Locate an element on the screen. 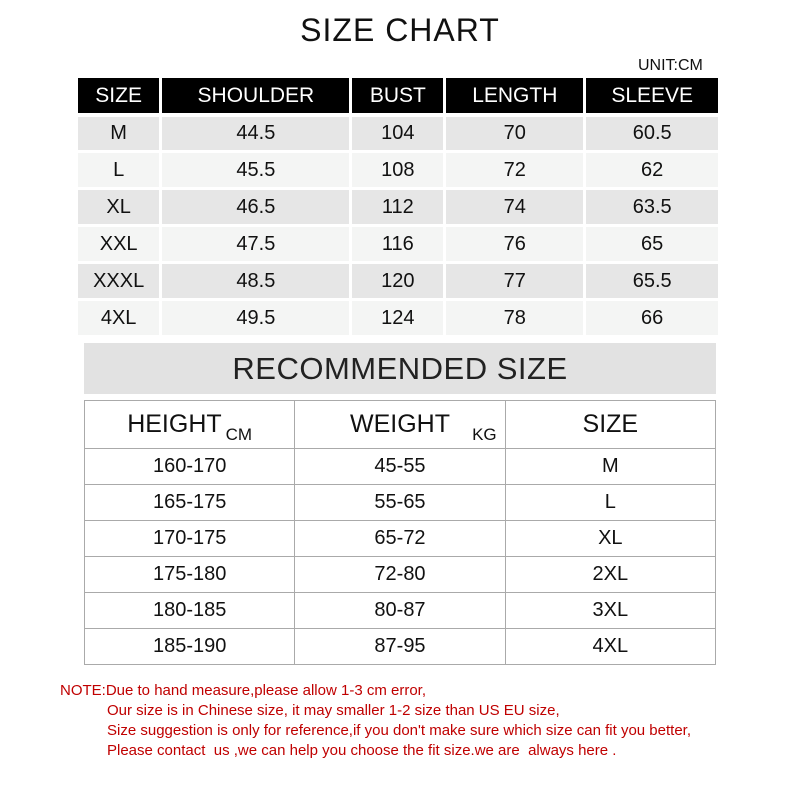 The height and width of the screenshot is (800, 800). table-row: XXL 47.5 116 76 65 is located at coordinates (398, 242).